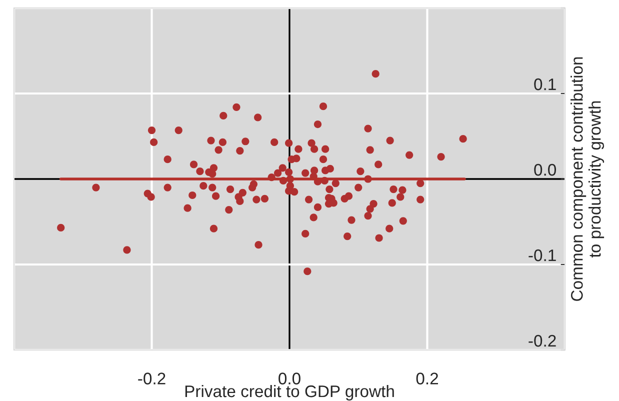 The height and width of the screenshot is (401, 619). I want to click on y-axis-title: Common component contribution to productivity growth, so click(587, 179).